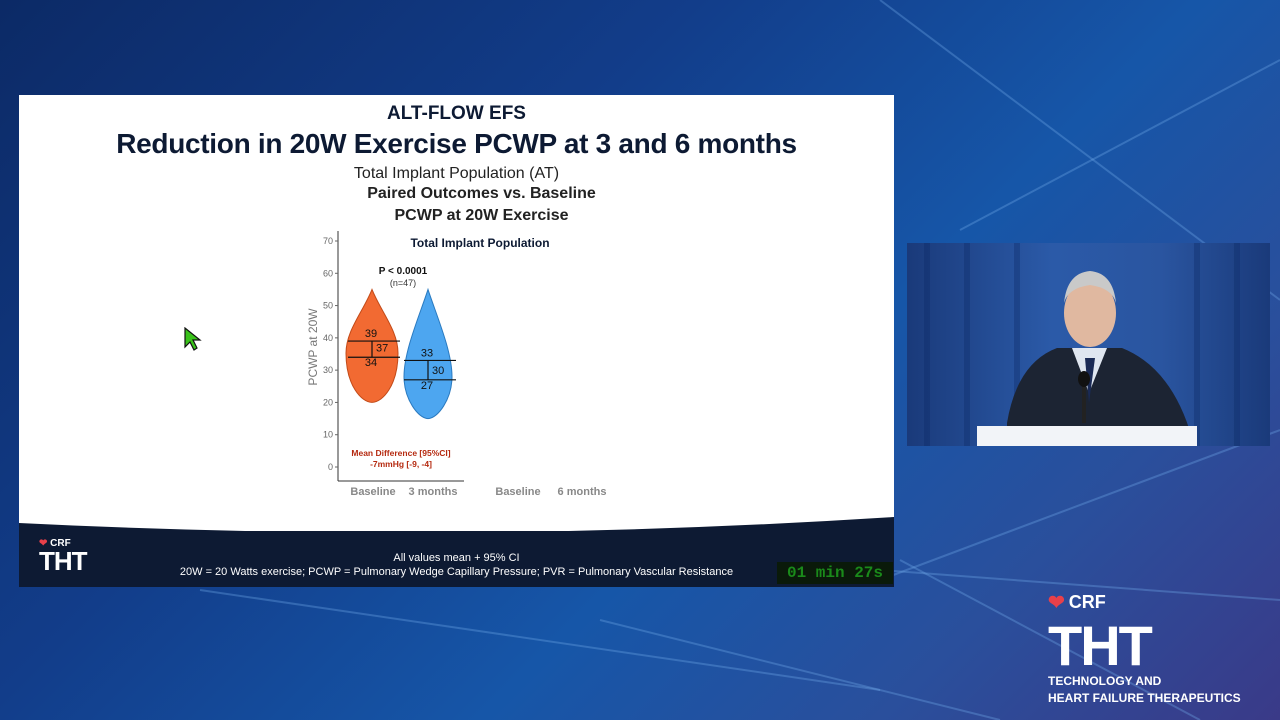 This screenshot has height=720, width=1280. Describe the element at coordinates (481, 215) in the screenshot. I see `slide-subtitle-measure: PCWP at 20W Exercise` at that location.